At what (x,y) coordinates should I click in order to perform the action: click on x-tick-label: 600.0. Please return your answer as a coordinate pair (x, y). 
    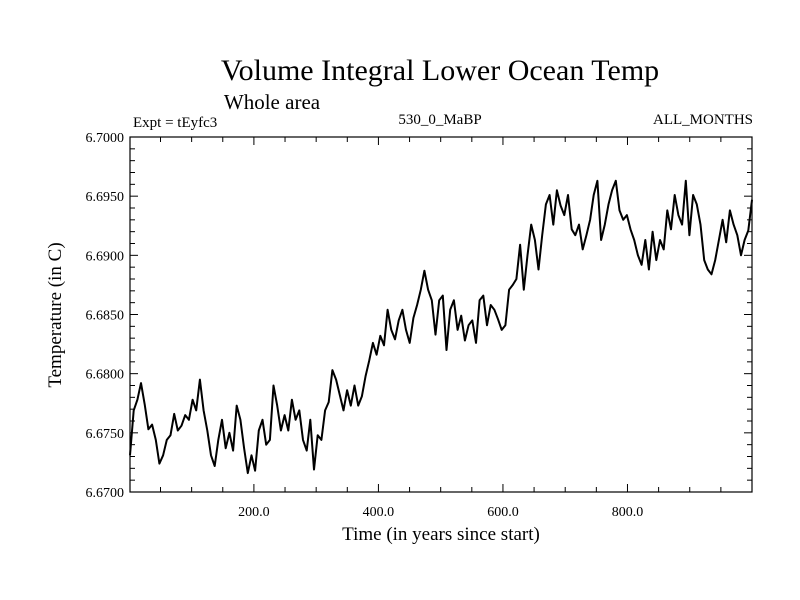
    Looking at the image, I should click on (503, 512).